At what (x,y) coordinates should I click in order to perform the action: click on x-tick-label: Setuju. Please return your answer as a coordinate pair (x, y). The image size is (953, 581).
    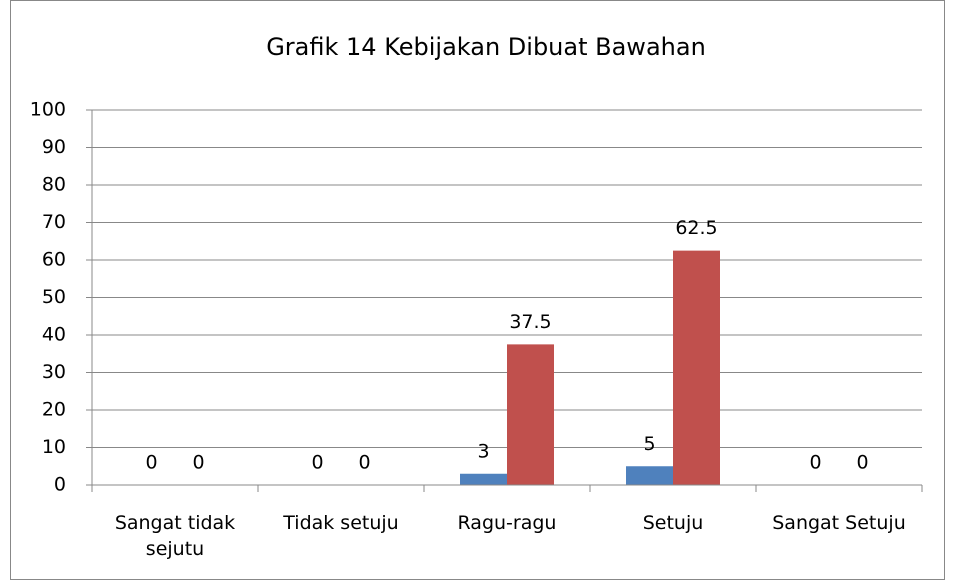
    Looking at the image, I should click on (673, 523).